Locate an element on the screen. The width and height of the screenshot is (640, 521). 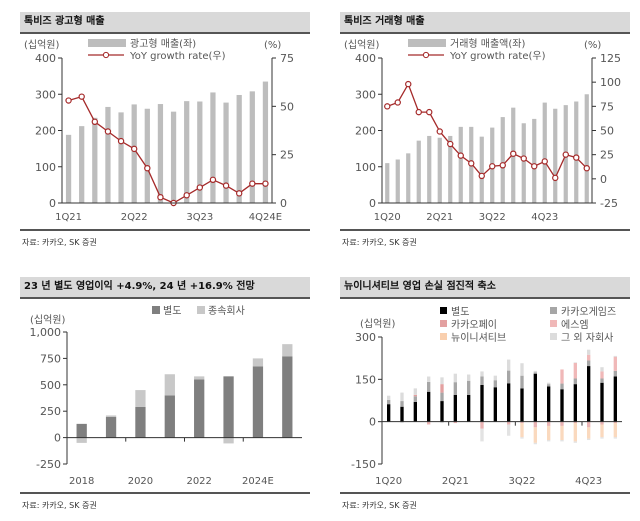
right-axis-label: 50 is located at coordinates (287, 106).